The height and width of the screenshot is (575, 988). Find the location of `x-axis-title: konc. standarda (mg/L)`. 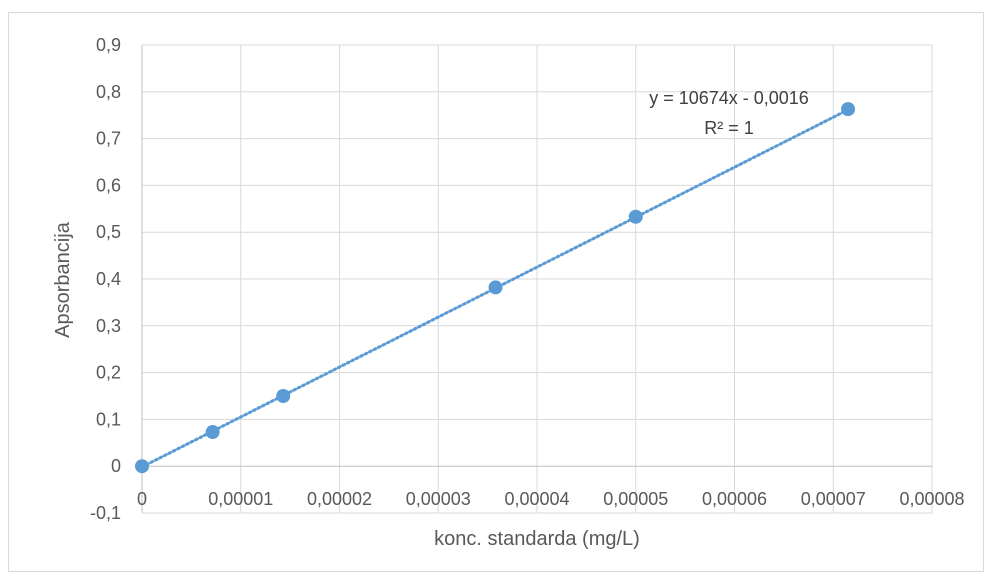

x-axis-title: konc. standarda (mg/L) is located at coordinates (537, 539).